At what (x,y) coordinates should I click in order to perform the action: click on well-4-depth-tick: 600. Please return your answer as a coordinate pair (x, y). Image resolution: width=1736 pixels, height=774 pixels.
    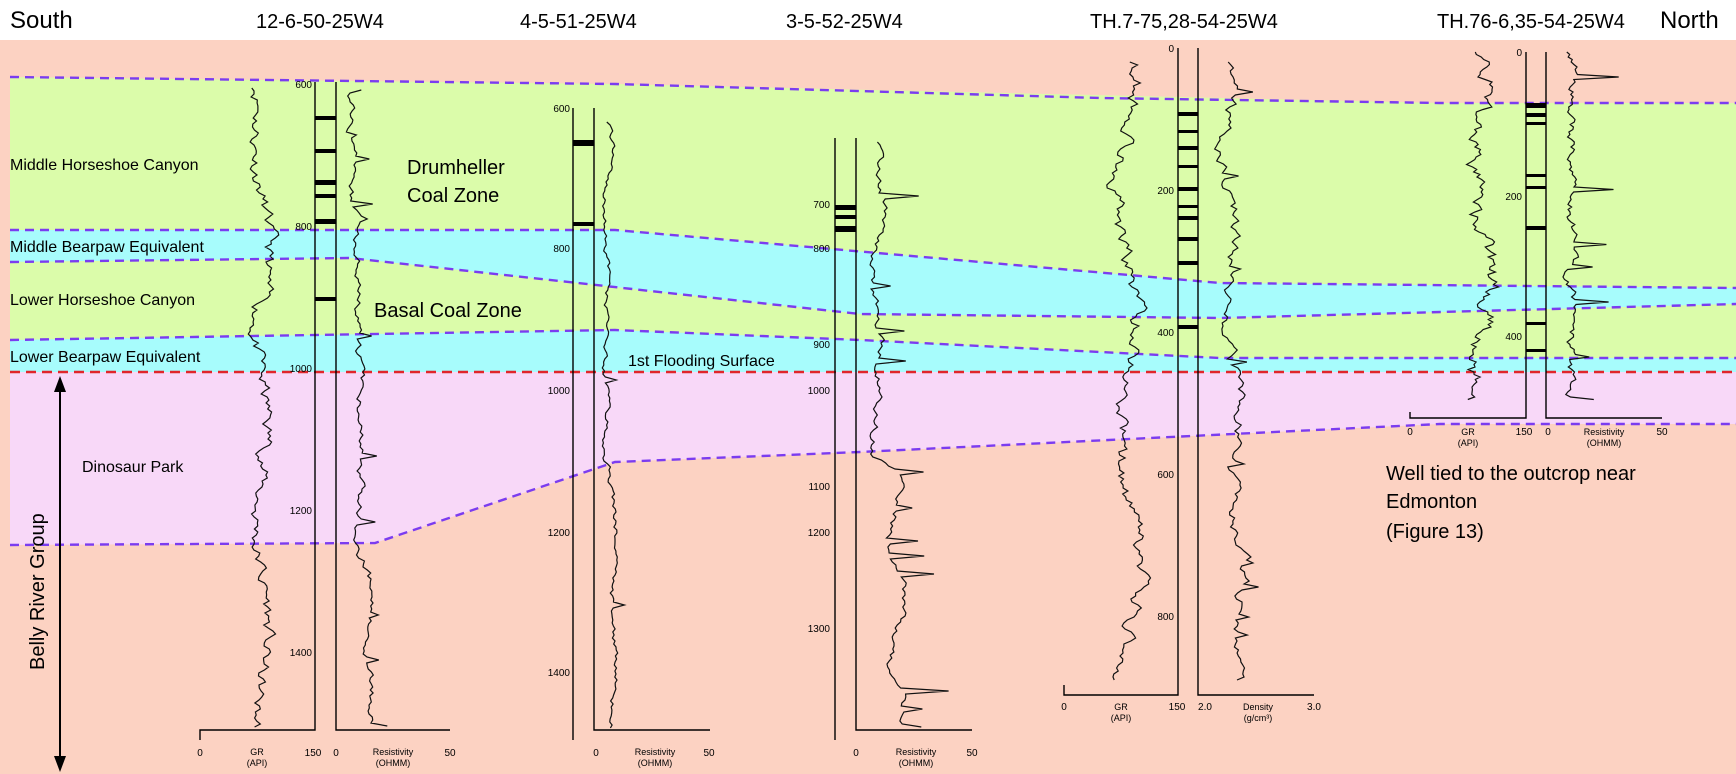
    Looking at the image, I should click on (1165, 475).